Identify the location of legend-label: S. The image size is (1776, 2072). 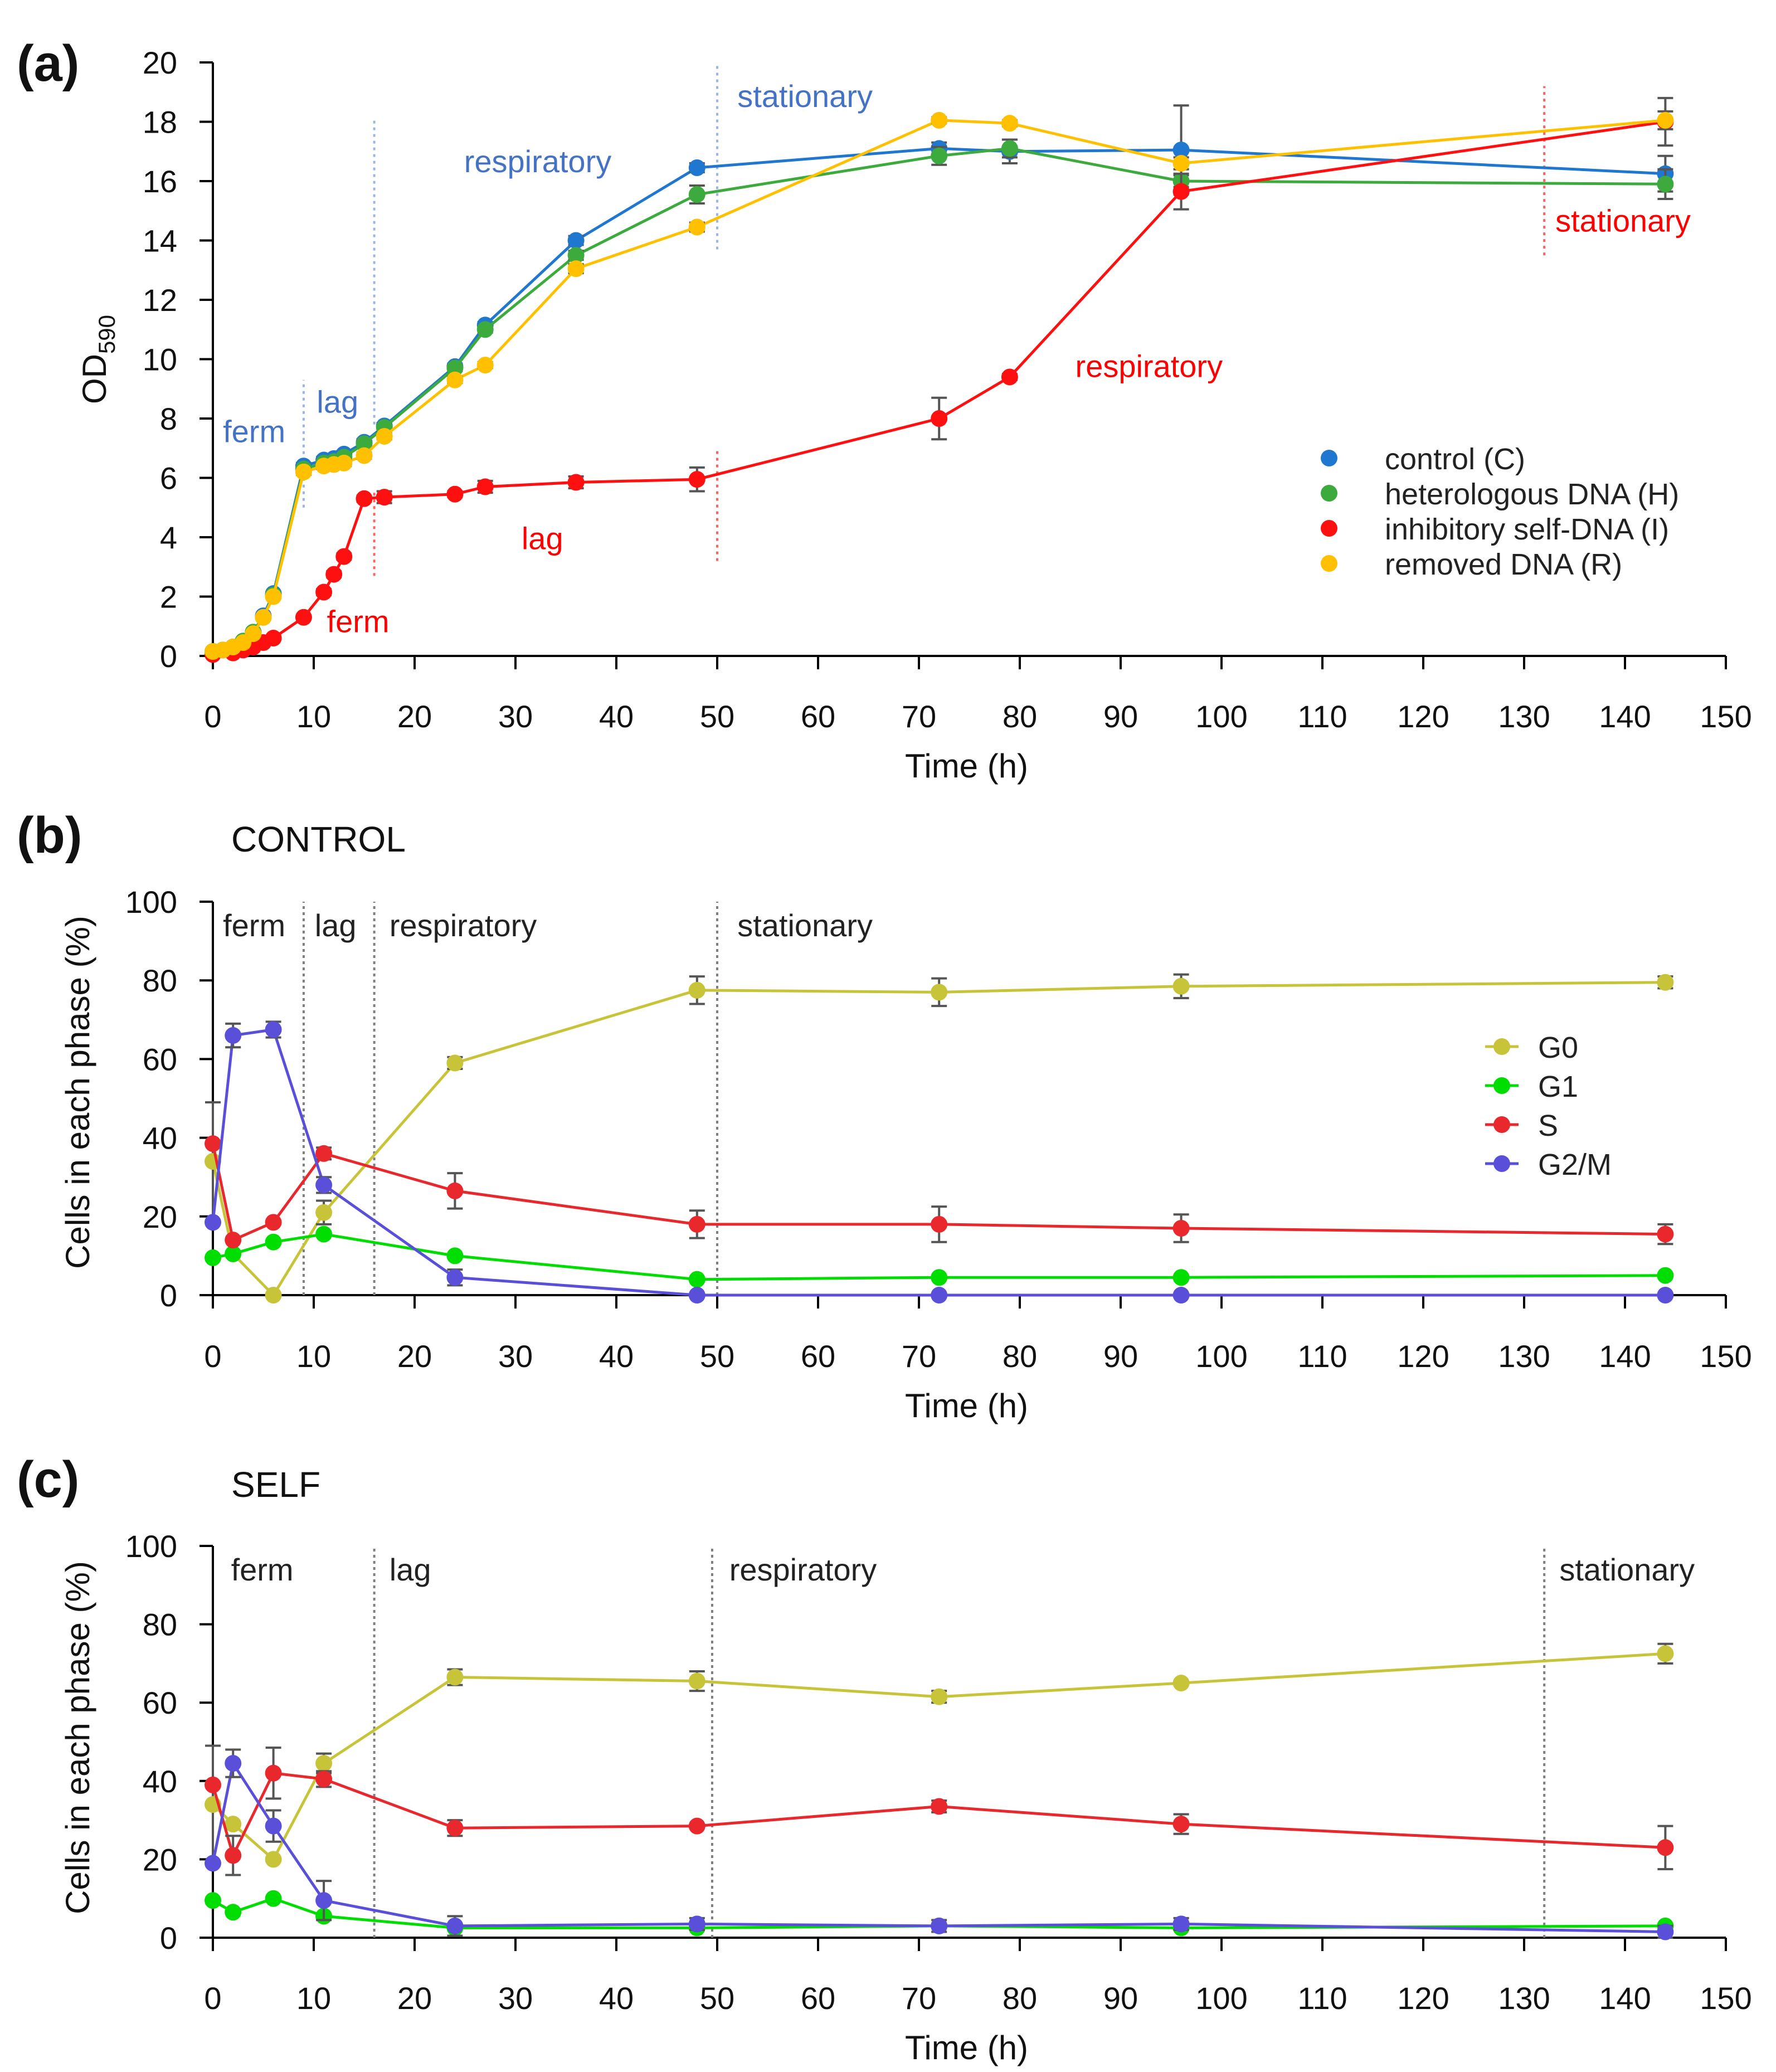
(1548, 1125).